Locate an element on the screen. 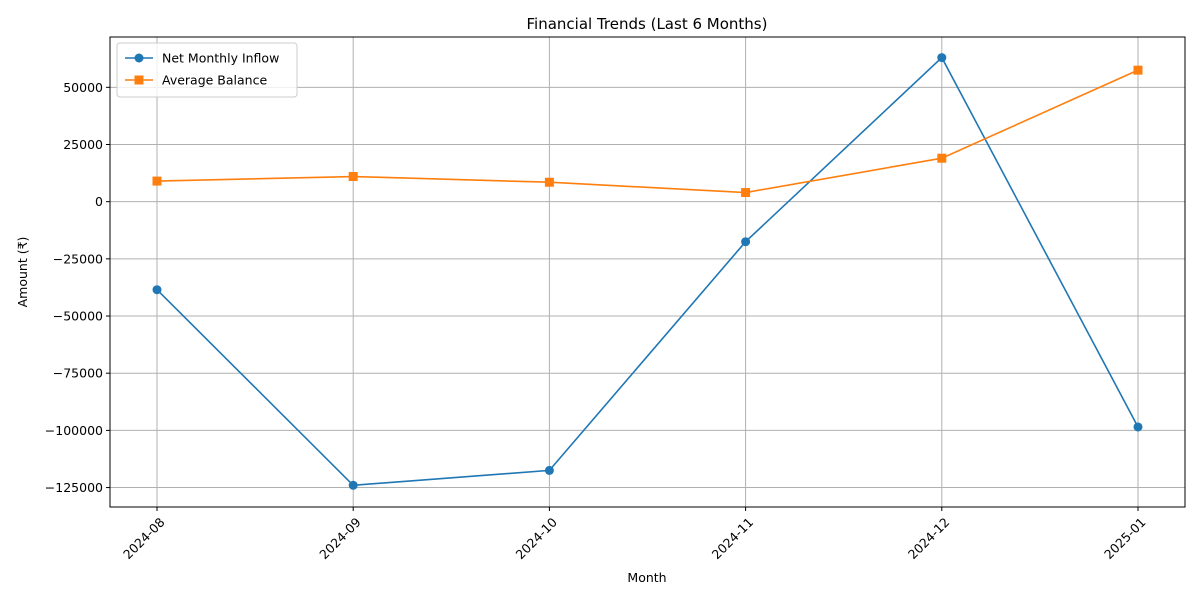 The width and height of the screenshot is (1200, 600). x-tick-label: 2025-01 is located at coordinates (1125, 539).